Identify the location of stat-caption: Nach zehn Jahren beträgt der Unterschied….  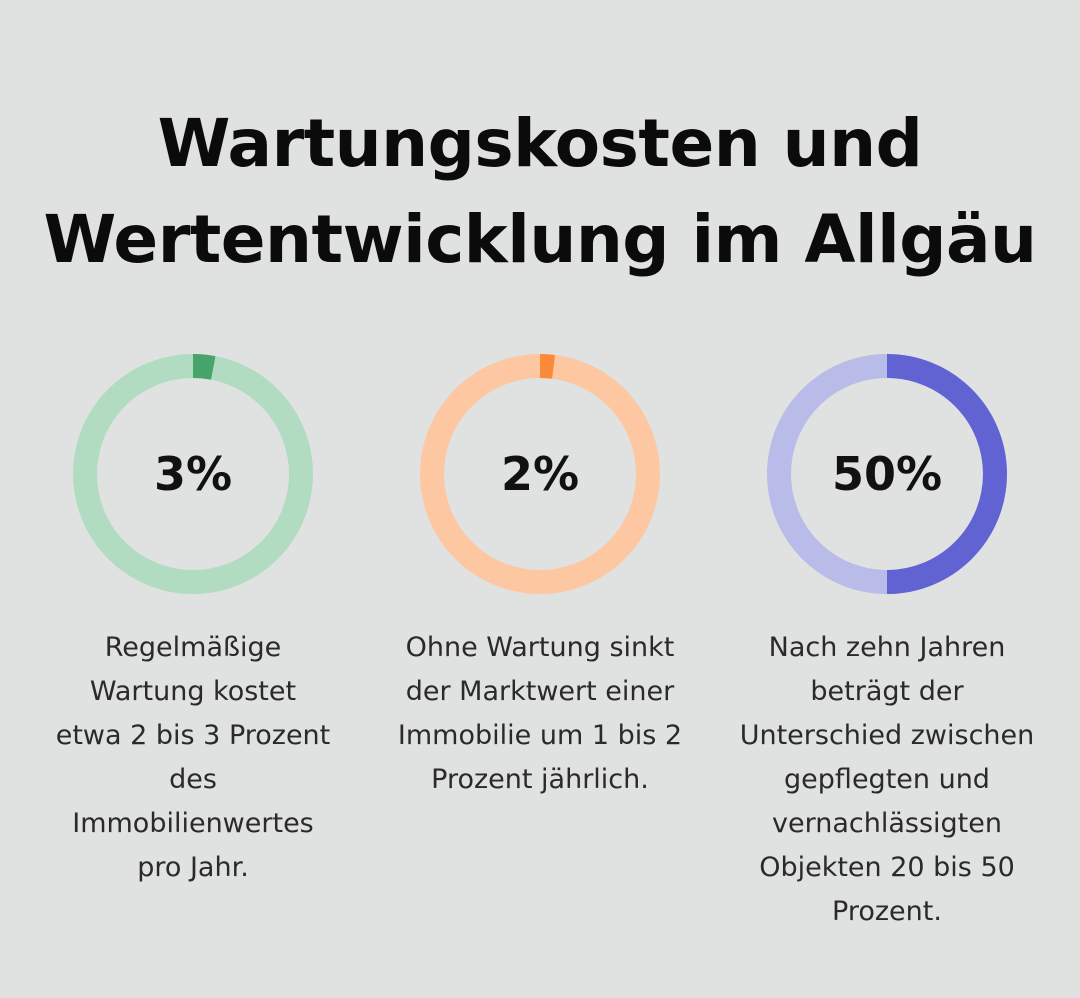
(887, 779).